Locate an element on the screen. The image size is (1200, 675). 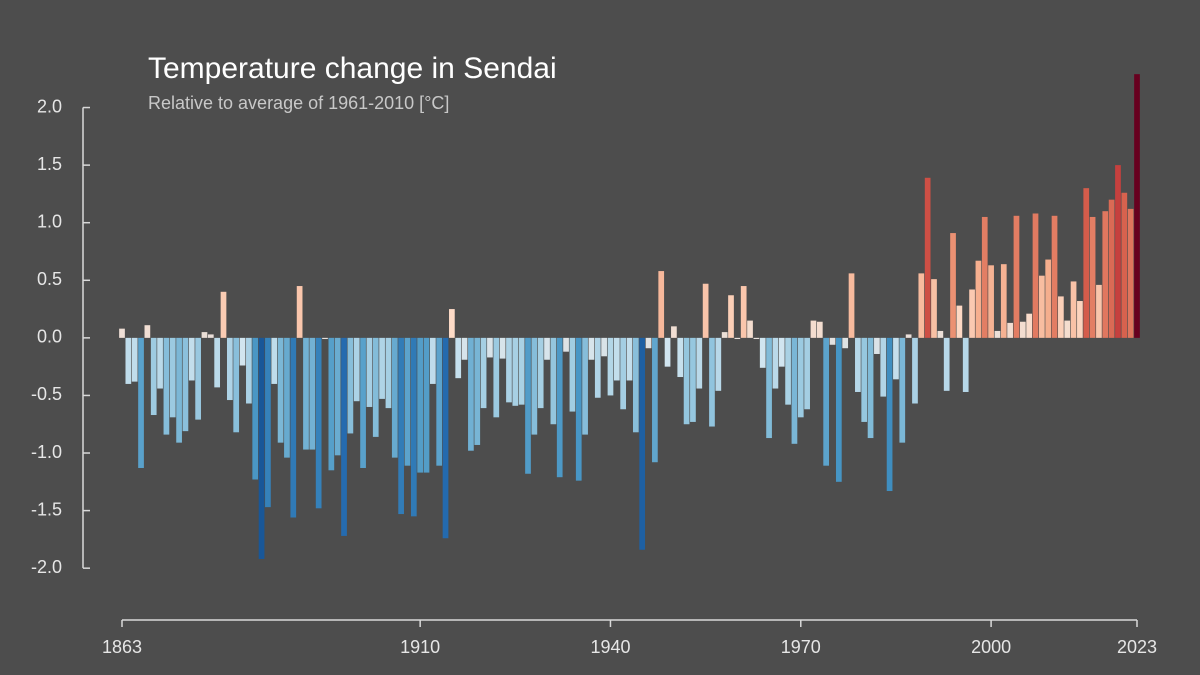
y-tick-label: -2.0 is located at coordinates (46, 567).